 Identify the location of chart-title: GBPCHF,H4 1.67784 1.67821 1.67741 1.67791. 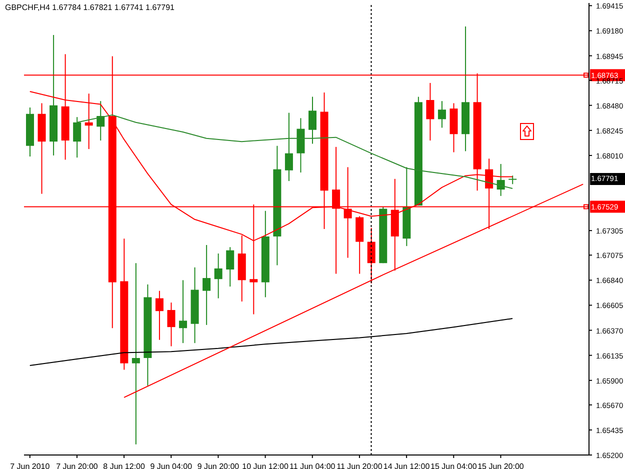
(89, 7).